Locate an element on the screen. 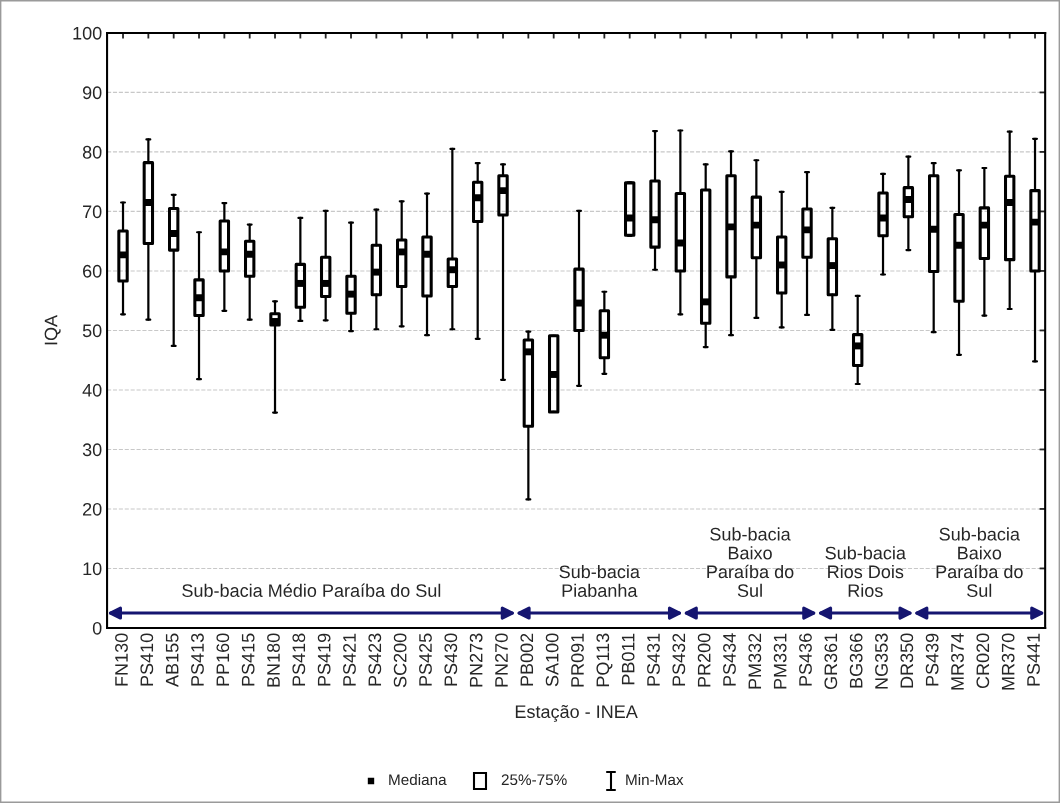  x-tick-label: MR374 is located at coordinates (957, 661).